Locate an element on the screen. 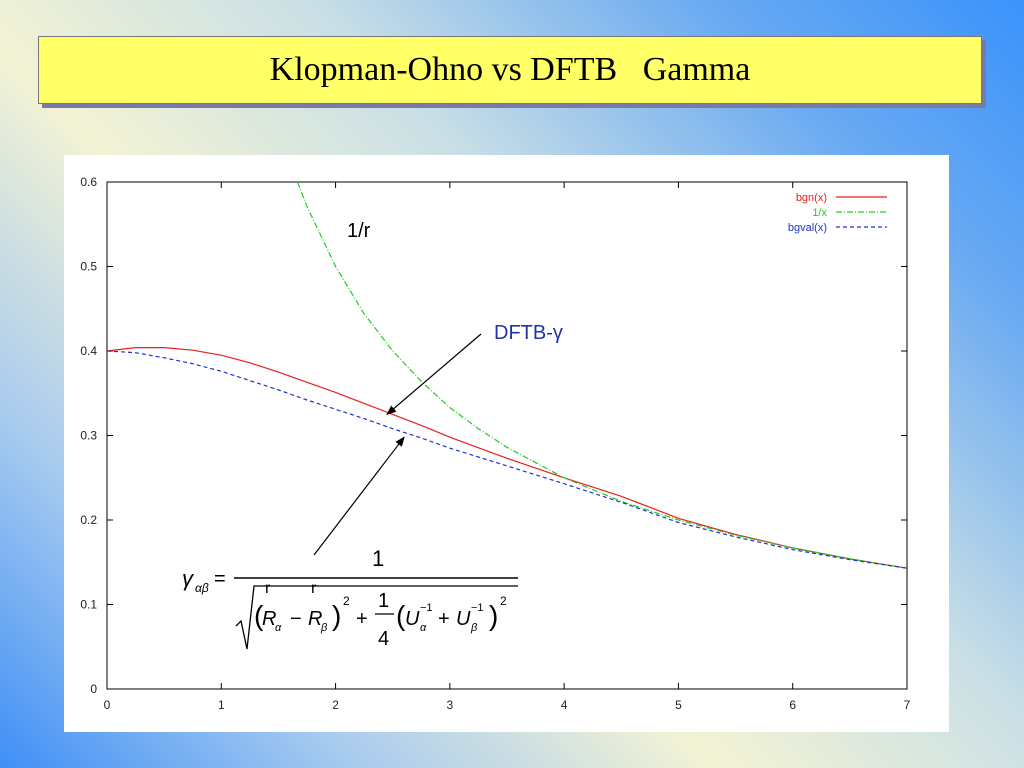 Image resolution: width=1024 pixels, height=768 pixels. annotation-one-over-r: 1/r is located at coordinates (359, 231).